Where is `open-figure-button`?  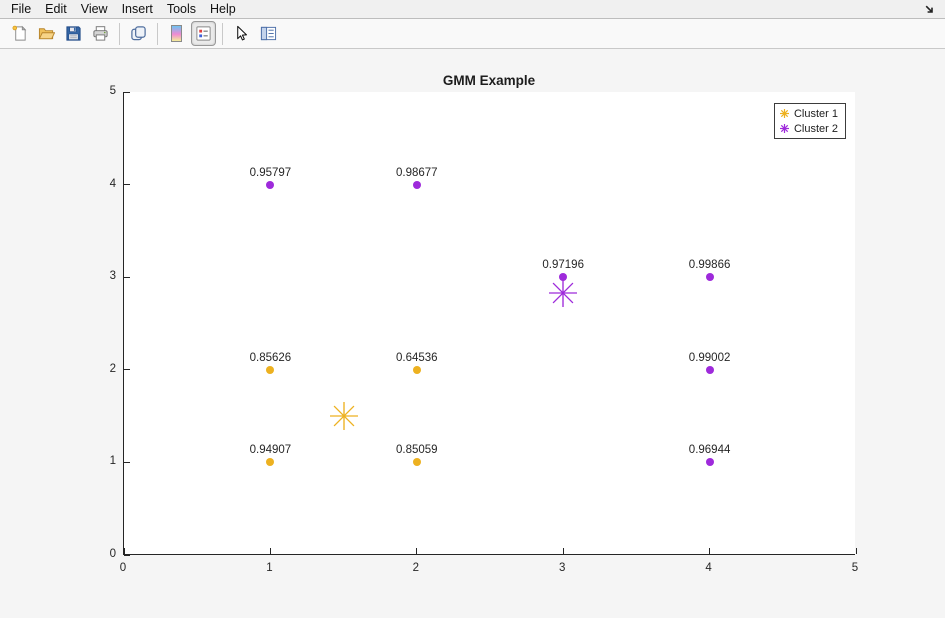 open-figure-button is located at coordinates (46, 33).